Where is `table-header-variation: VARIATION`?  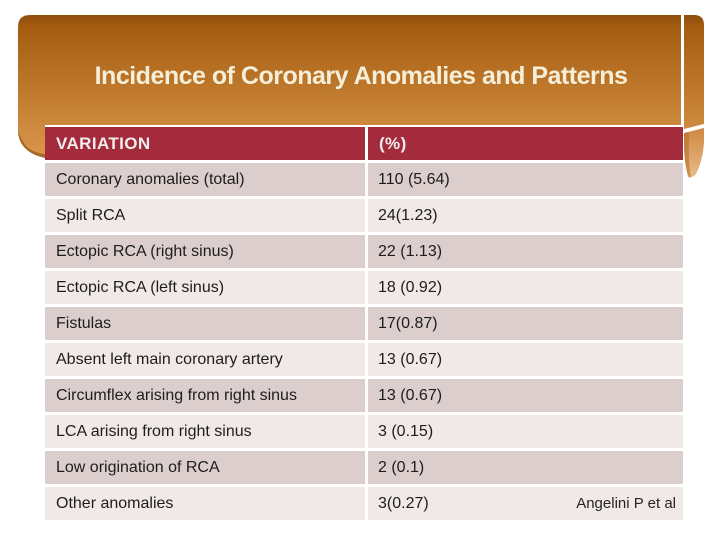
table-header-variation: VARIATION is located at coordinates (205, 143).